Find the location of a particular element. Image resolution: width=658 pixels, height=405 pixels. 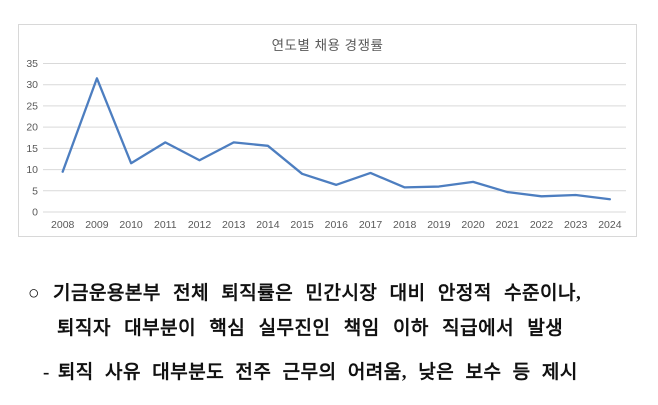

x-tick-label: 2009 is located at coordinates (97, 225).